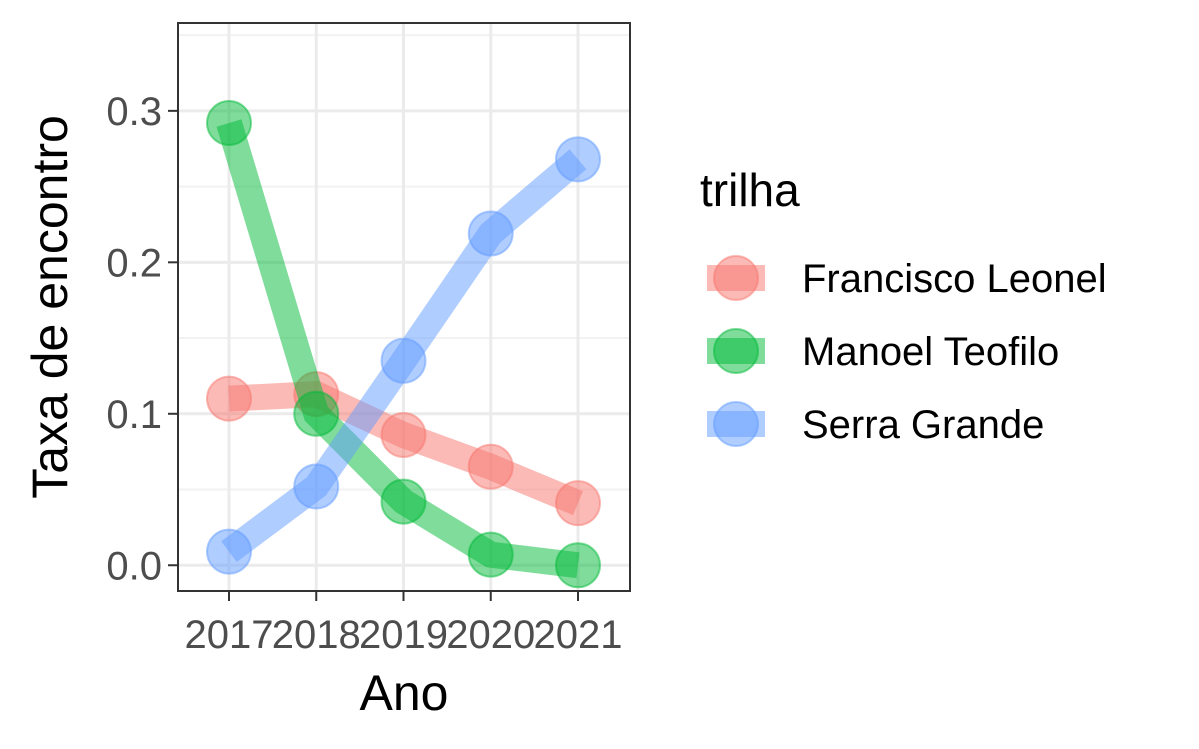 Image resolution: width=1199 pixels, height=749 pixels. What do you see at coordinates (50, 307) in the screenshot?
I see `y-axis-title: Taxa de encontro` at bounding box center [50, 307].